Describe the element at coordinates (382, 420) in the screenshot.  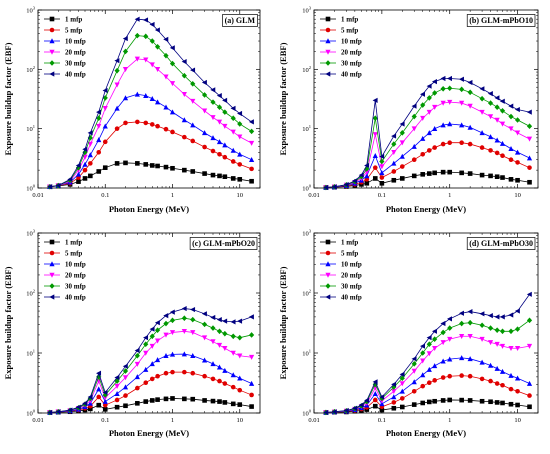
I see `x-tick-label: 0.1` at that location.